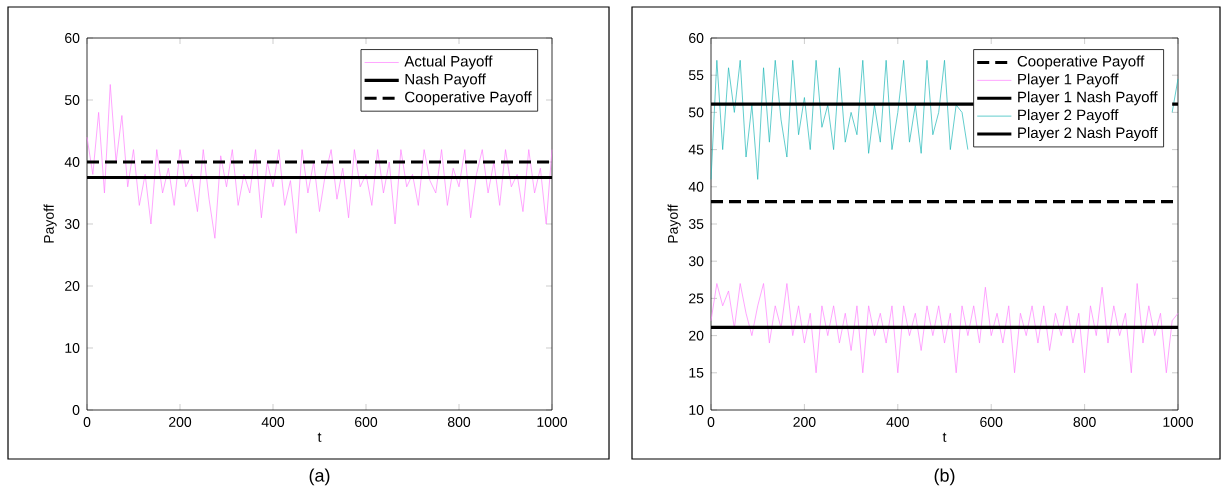  What do you see at coordinates (696, 224) in the screenshot?
I see `y-tick-label: 35` at bounding box center [696, 224].